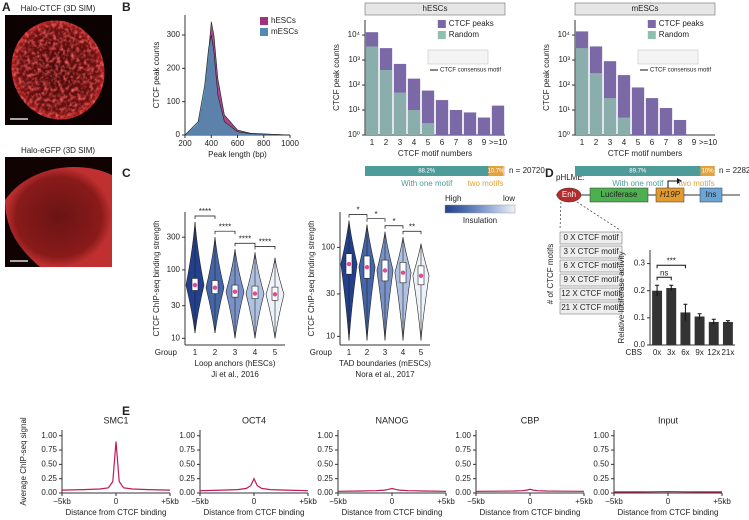 This screenshot has width=749, height=520. I want to click on microscopy-image, so click(58, 212).